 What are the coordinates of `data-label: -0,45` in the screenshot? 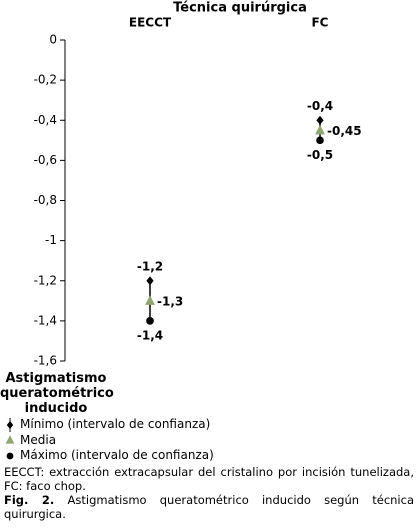 It's located at (344, 131).